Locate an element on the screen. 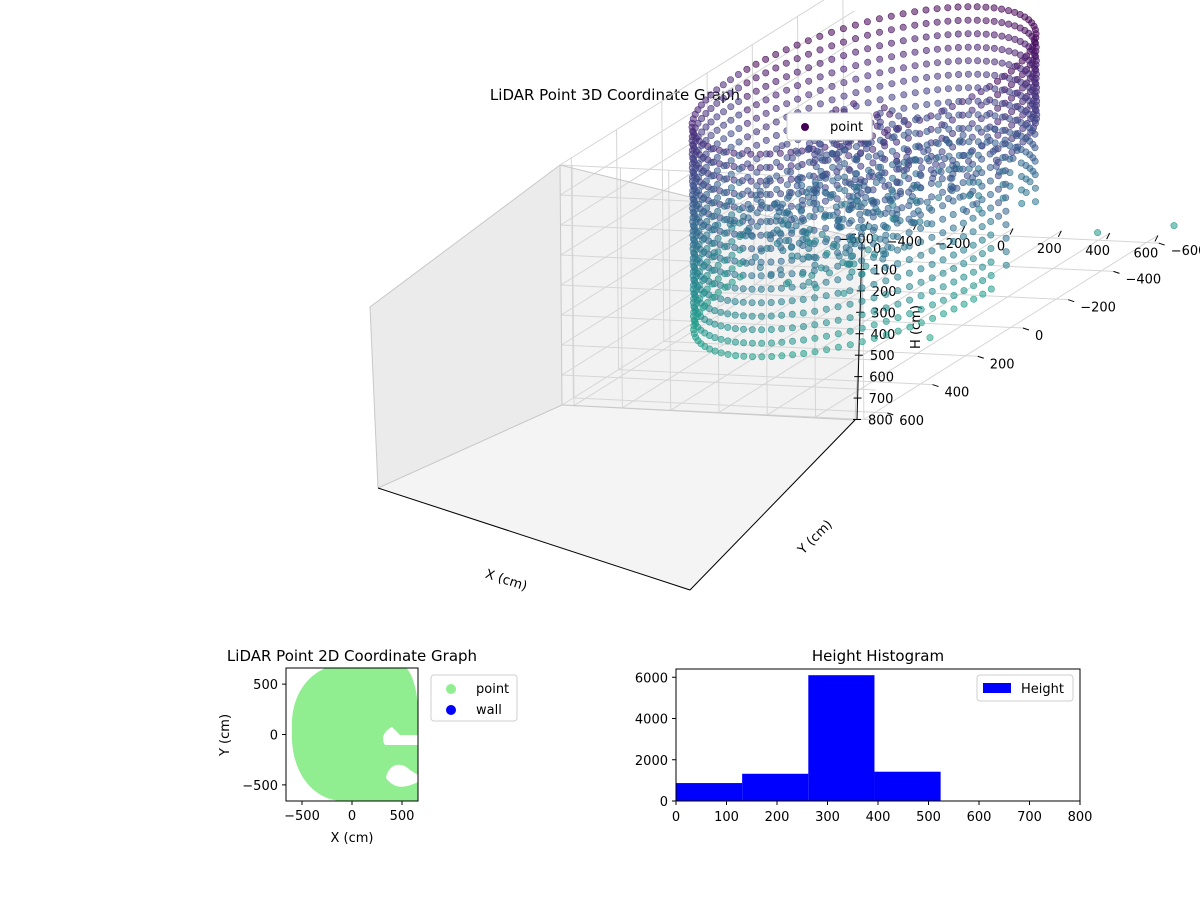 The image size is (1200, 904). z-tick-label: 0 is located at coordinates (877, 249).